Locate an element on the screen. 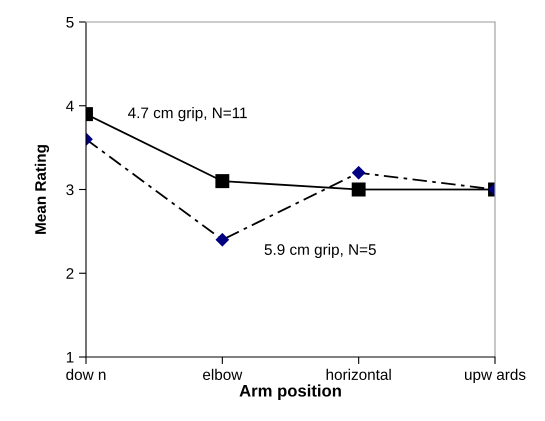 This screenshot has height=421, width=545. x-tick-label: upw ards is located at coordinates (495, 376).